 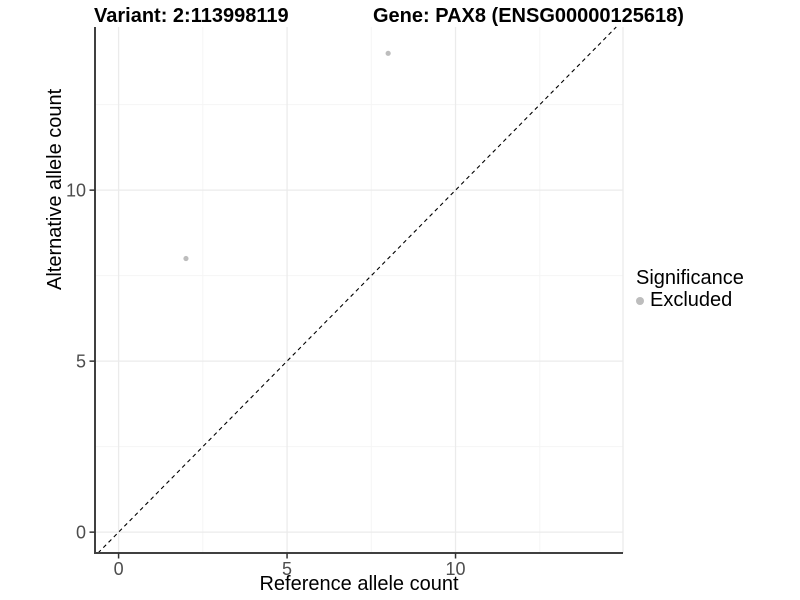 I want to click on x-tick-labels: 0 5 10, so click(x=290, y=569).